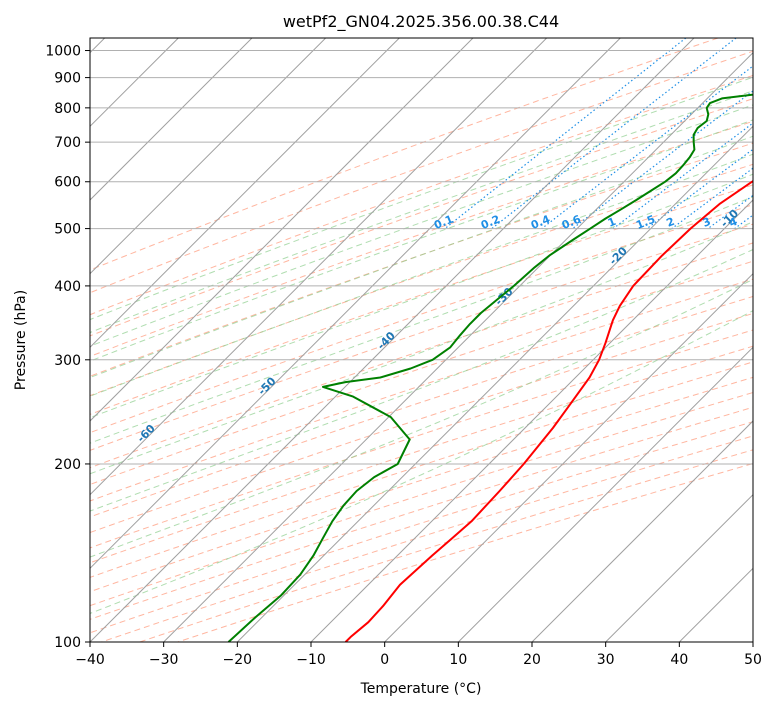  What do you see at coordinates (386, 340) in the screenshot?
I see `isotherm-label: -40` at bounding box center [386, 340].